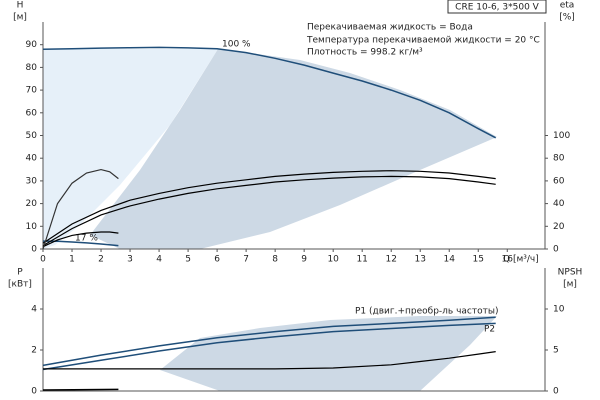 The width and height of the screenshot is (600, 400). I want to click on y-tick-label: 30, so click(32, 181).